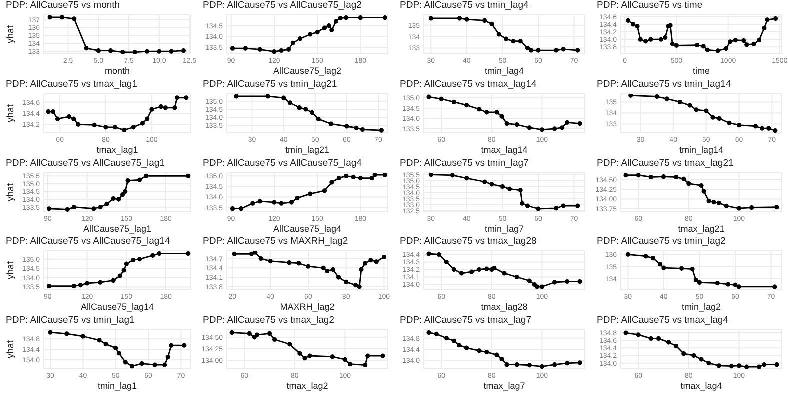 This screenshot has height=394, width=788. Describe the element at coordinates (504, 229) in the screenshot. I see `x-axis-title: tmin_lag7` at that location.